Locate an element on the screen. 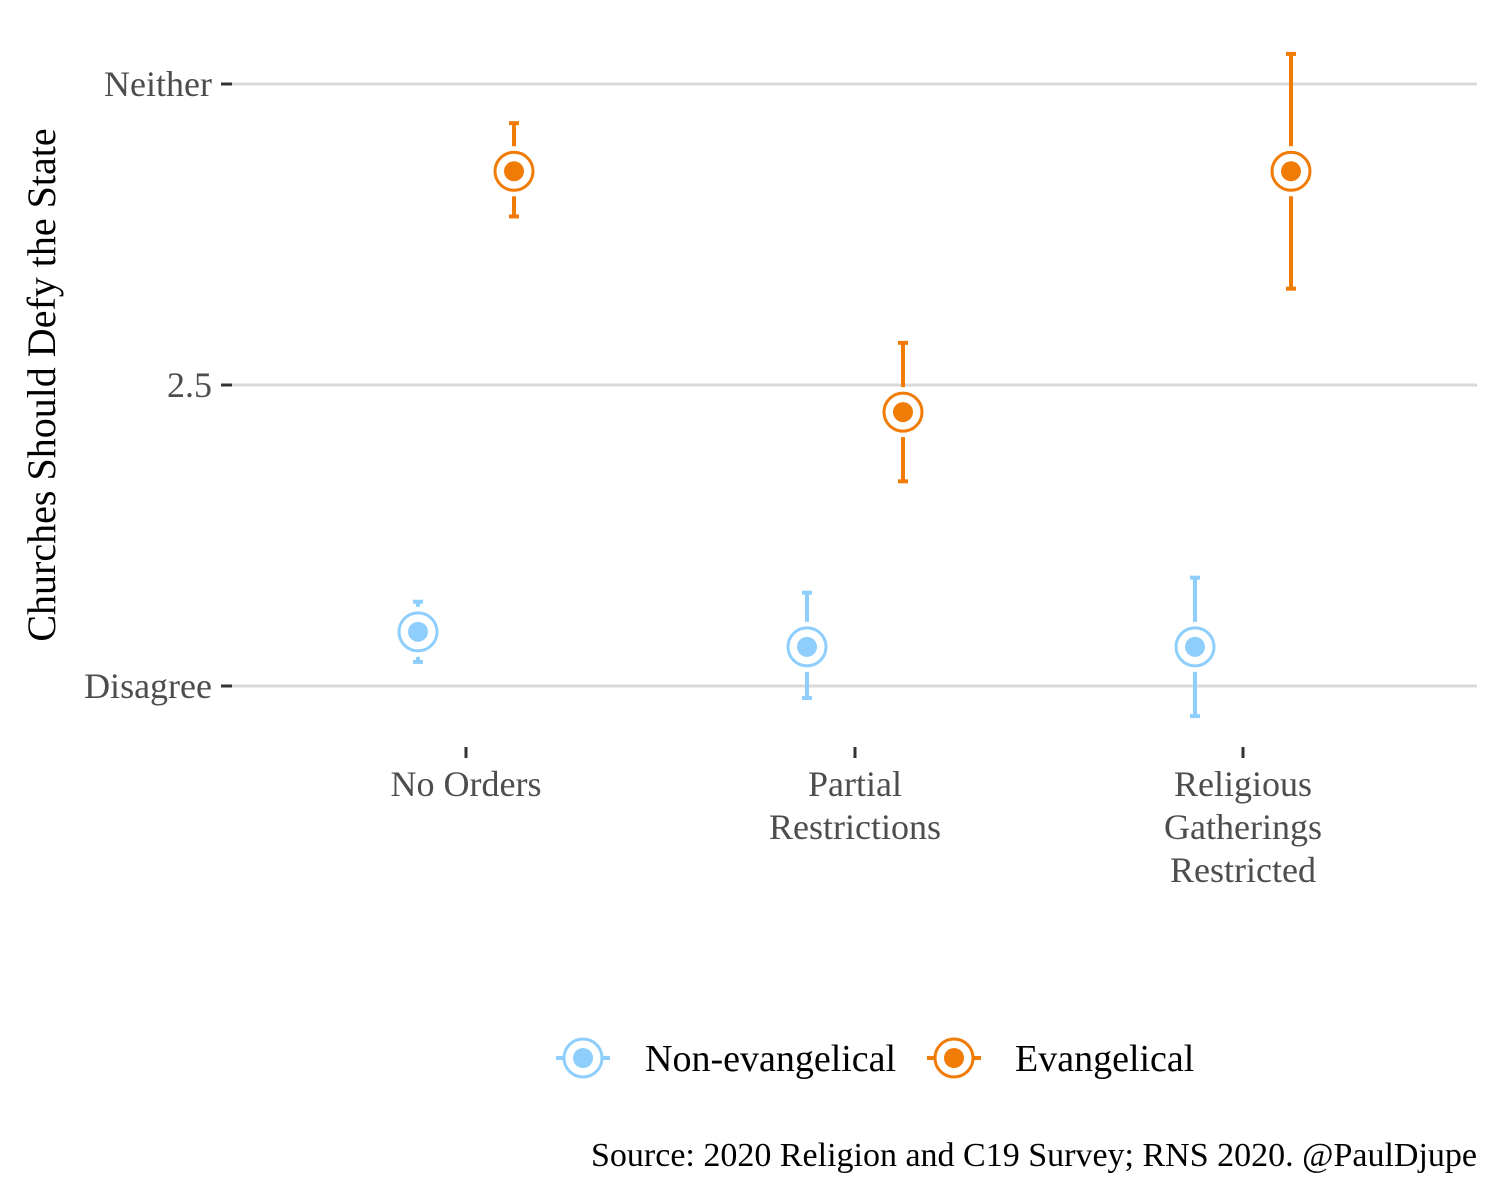  x-tick-label-line: Gatherings is located at coordinates (1243, 827).